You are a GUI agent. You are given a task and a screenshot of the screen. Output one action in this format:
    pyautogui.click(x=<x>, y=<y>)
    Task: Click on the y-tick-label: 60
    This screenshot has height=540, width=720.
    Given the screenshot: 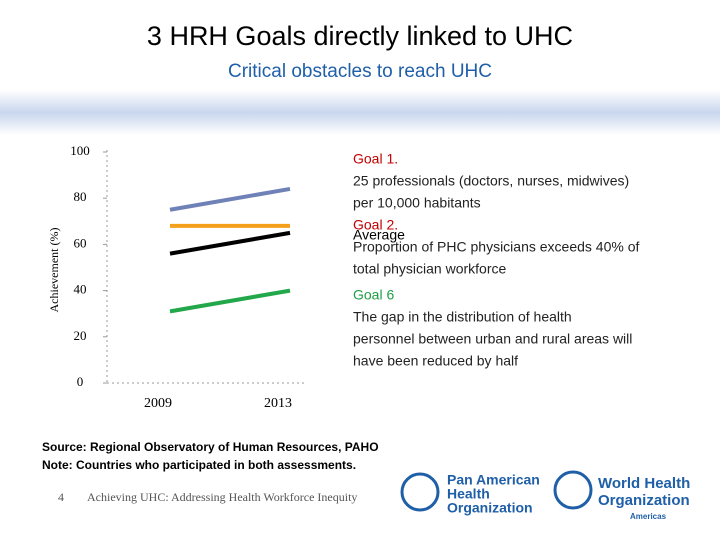 What is the action you would take?
    pyautogui.click(x=80, y=242)
    